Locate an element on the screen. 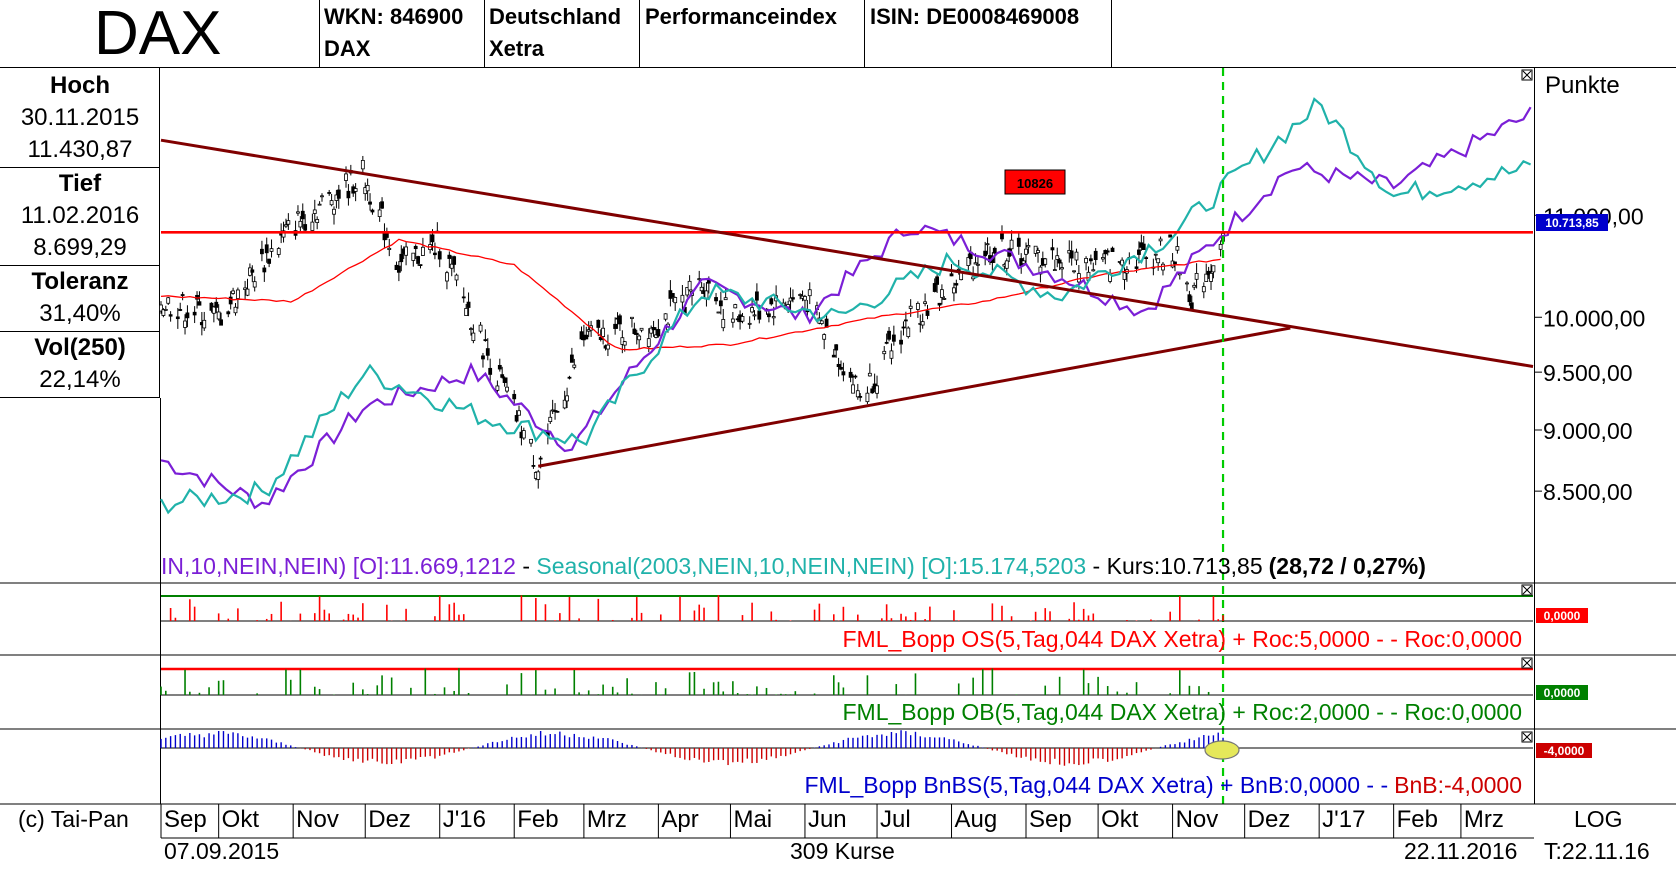 The height and width of the screenshot is (870, 1676). end-date: 22.11.2016 is located at coordinates (1461, 851).